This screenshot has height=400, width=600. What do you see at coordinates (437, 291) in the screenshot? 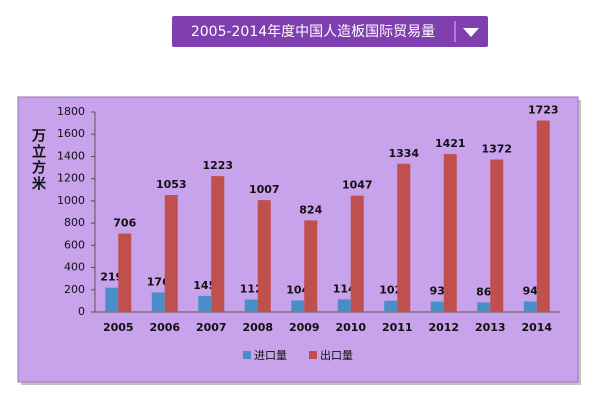
I see `data-label: 93` at bounding box center [437, 291].